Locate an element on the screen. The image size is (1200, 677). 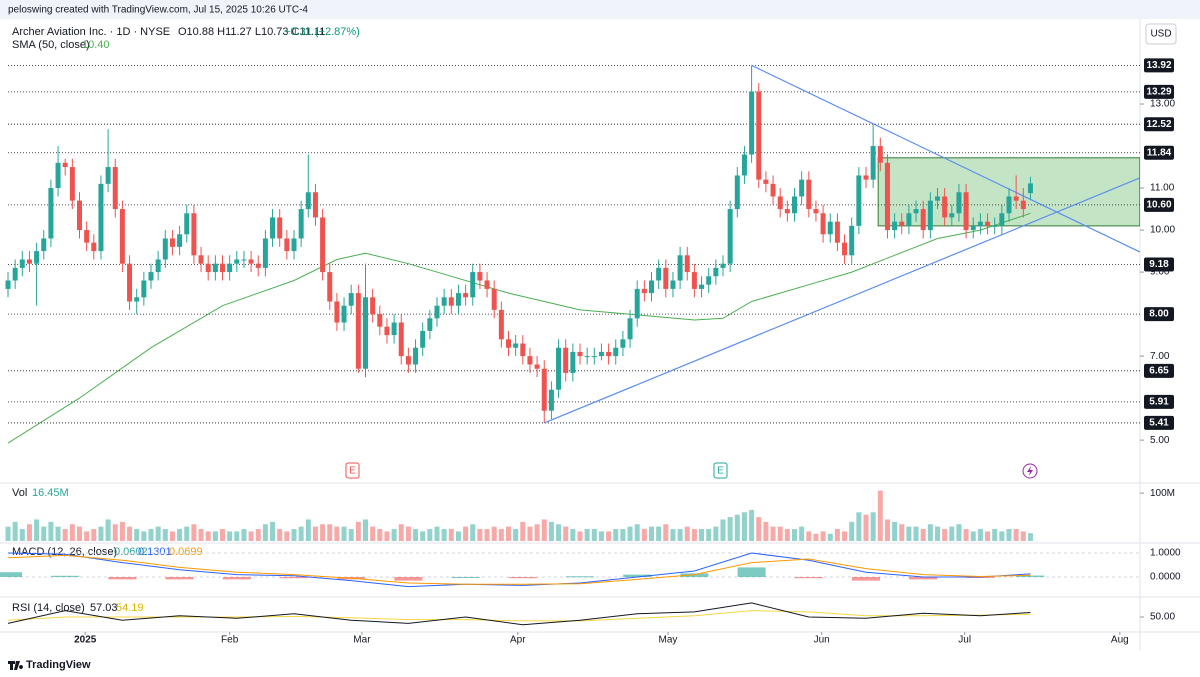
event-icon is located at coordinates (1030, 471).